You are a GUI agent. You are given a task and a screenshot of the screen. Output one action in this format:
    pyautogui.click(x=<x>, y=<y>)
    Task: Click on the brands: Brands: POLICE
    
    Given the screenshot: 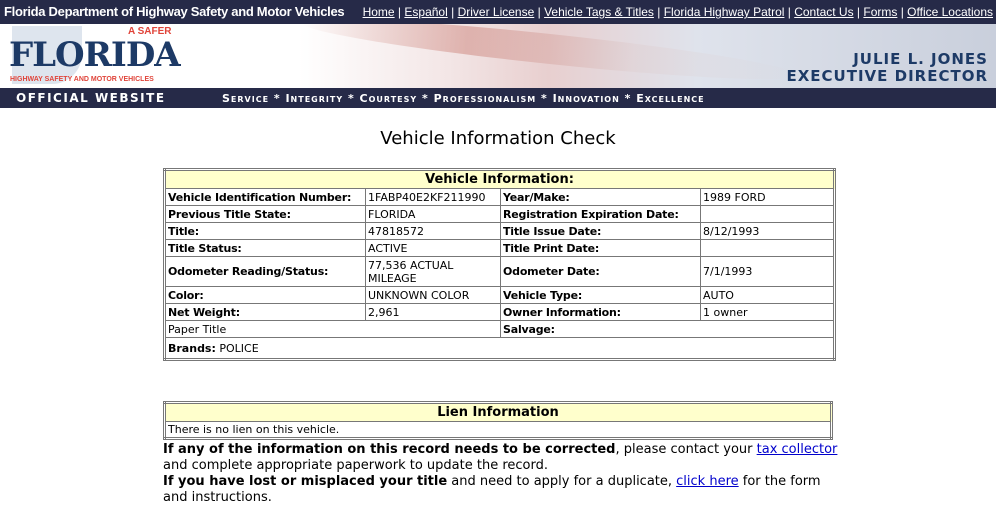 What is the action you would take?
    pyautogui.click(x=499, y=348)
    